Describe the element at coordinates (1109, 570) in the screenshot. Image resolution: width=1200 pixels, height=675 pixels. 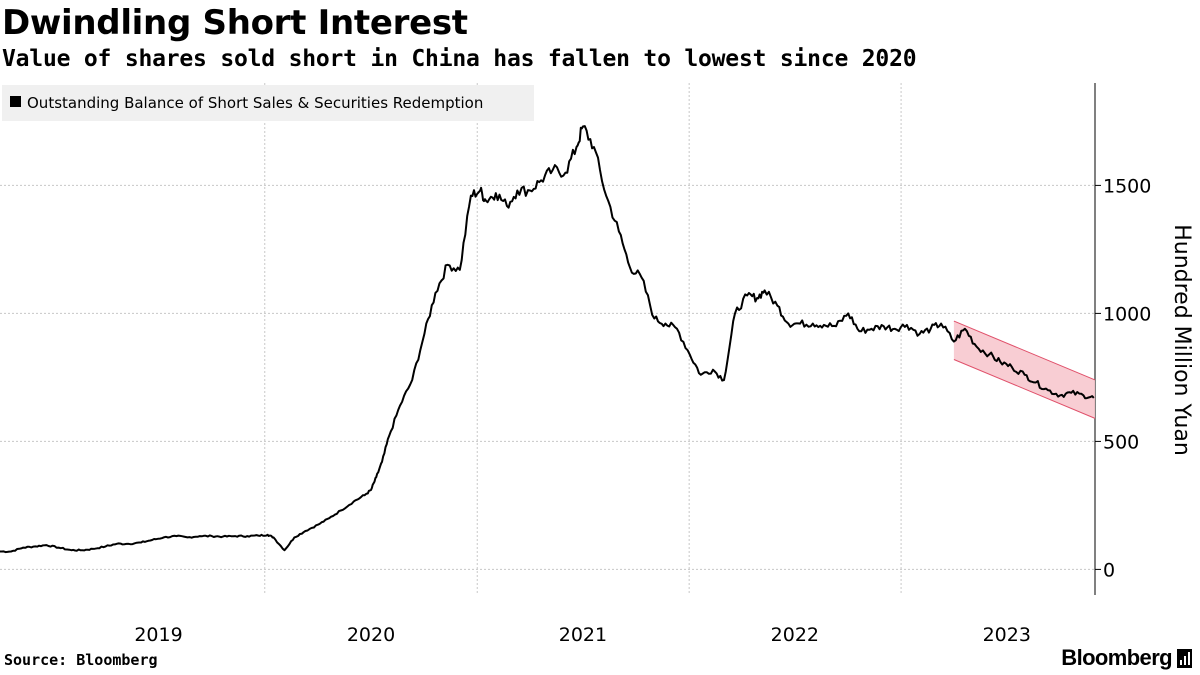
I see `y-tick-label: 0` at that location.